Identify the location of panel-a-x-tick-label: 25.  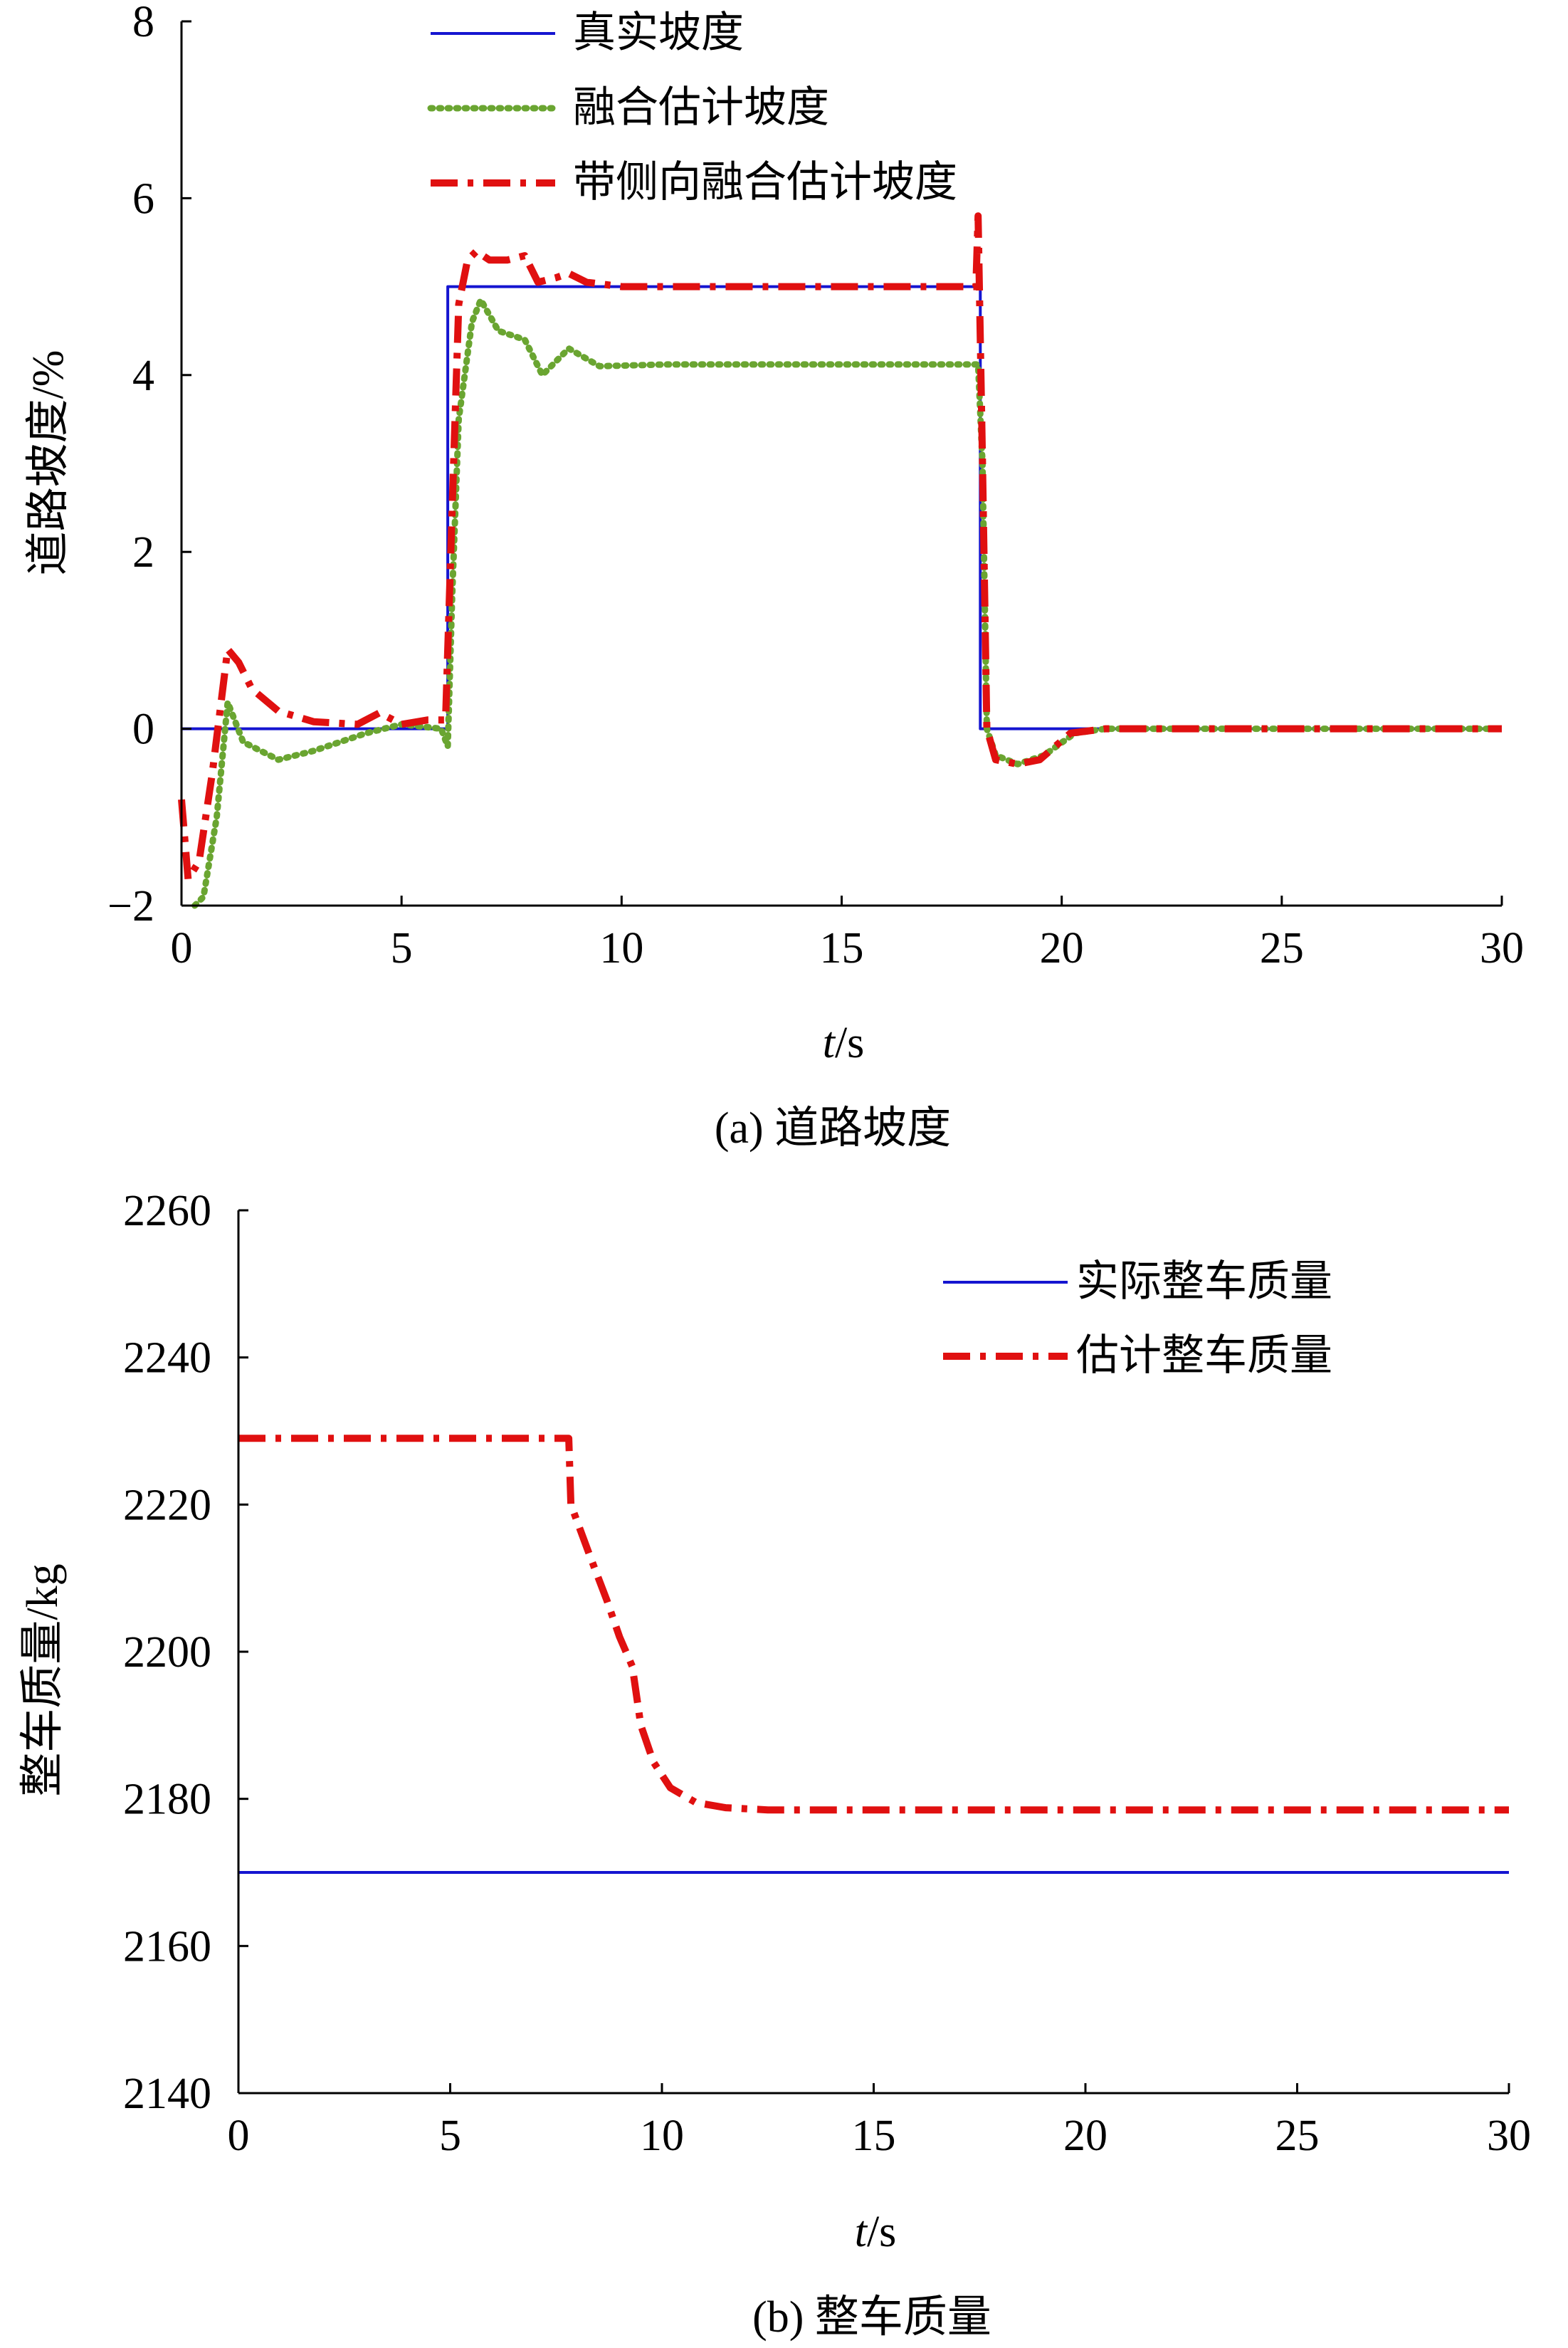
(1282, 948).